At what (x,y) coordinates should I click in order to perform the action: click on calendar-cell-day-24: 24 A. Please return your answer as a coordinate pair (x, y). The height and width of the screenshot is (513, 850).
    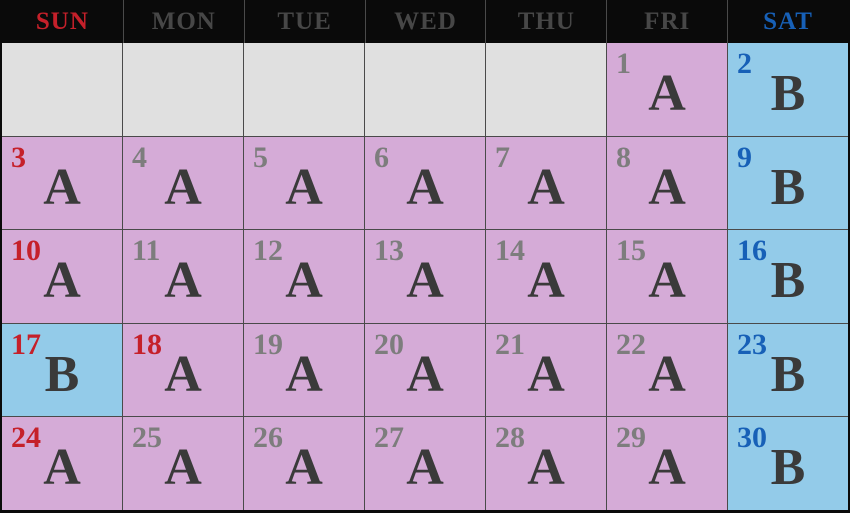
    Looking at the image, I should click on (62, 463).